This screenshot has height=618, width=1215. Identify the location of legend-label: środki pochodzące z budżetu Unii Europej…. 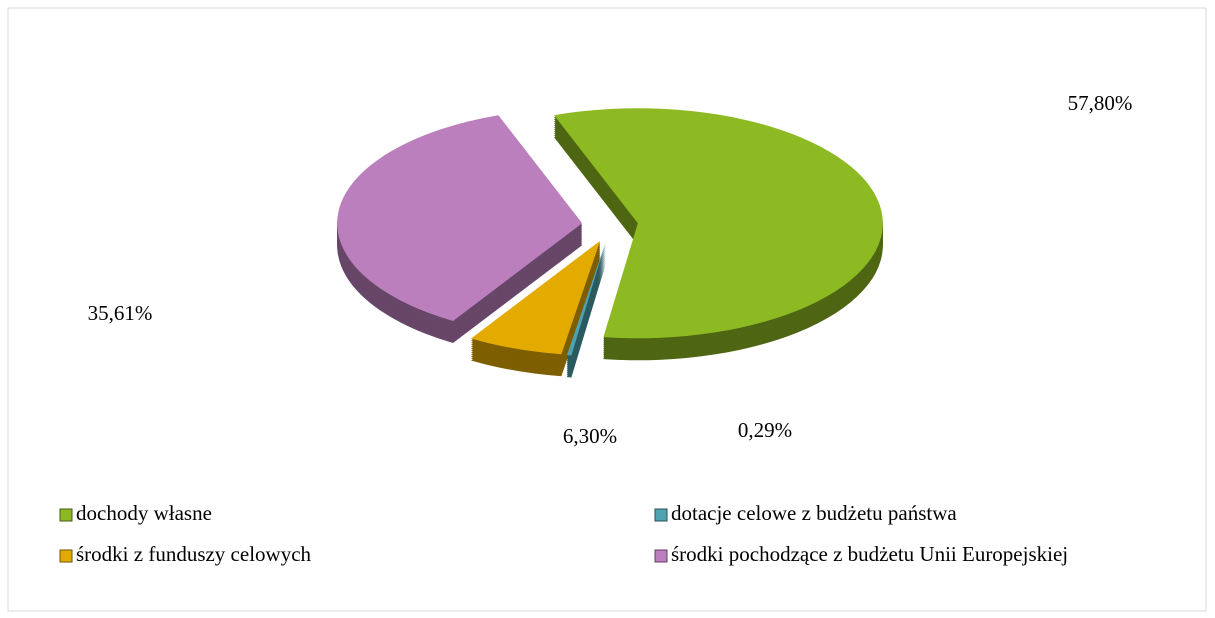
(869, 554).